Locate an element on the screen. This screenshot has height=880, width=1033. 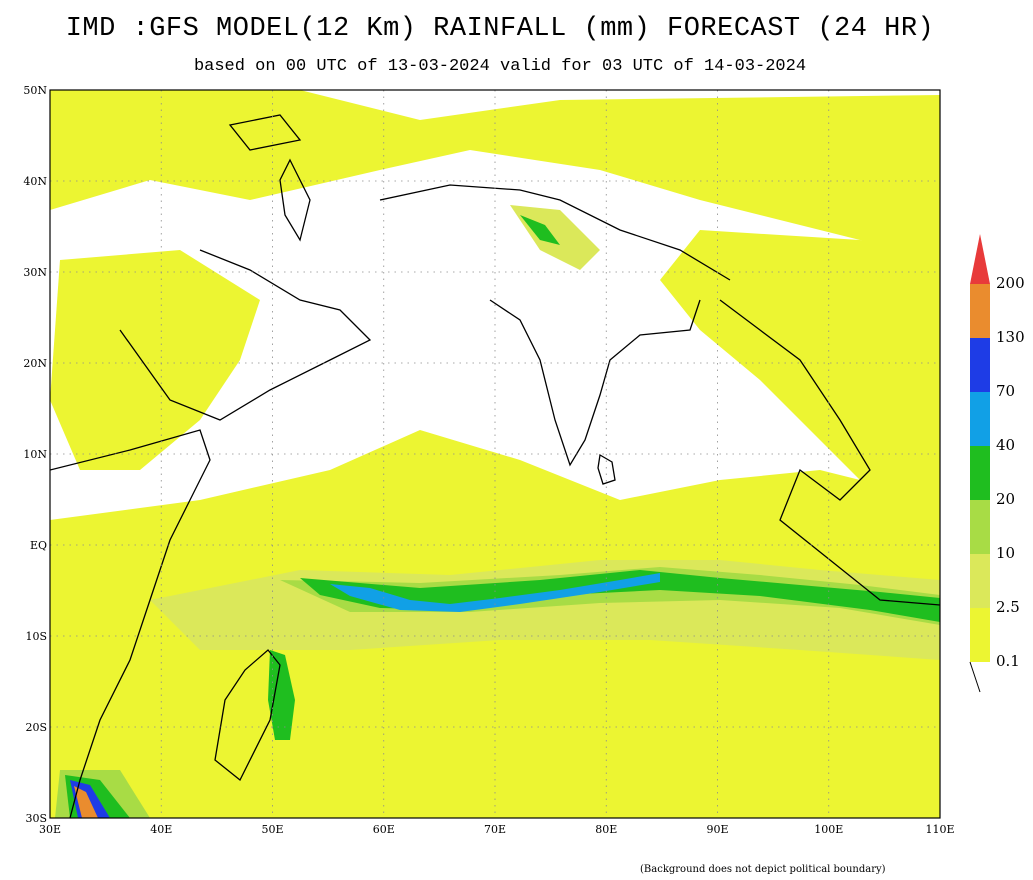
coast-black-sea is located at coordinates (265, 132).